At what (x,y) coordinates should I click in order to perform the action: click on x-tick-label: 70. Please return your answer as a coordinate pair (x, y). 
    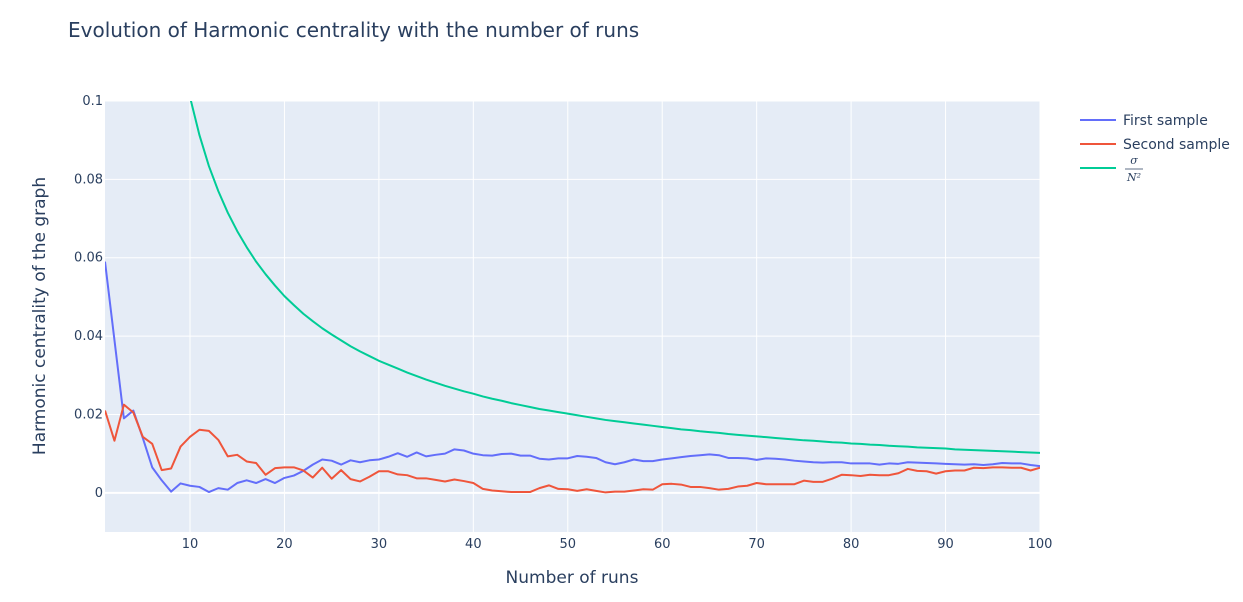
    Looking at the image, I should click on (756, 544).